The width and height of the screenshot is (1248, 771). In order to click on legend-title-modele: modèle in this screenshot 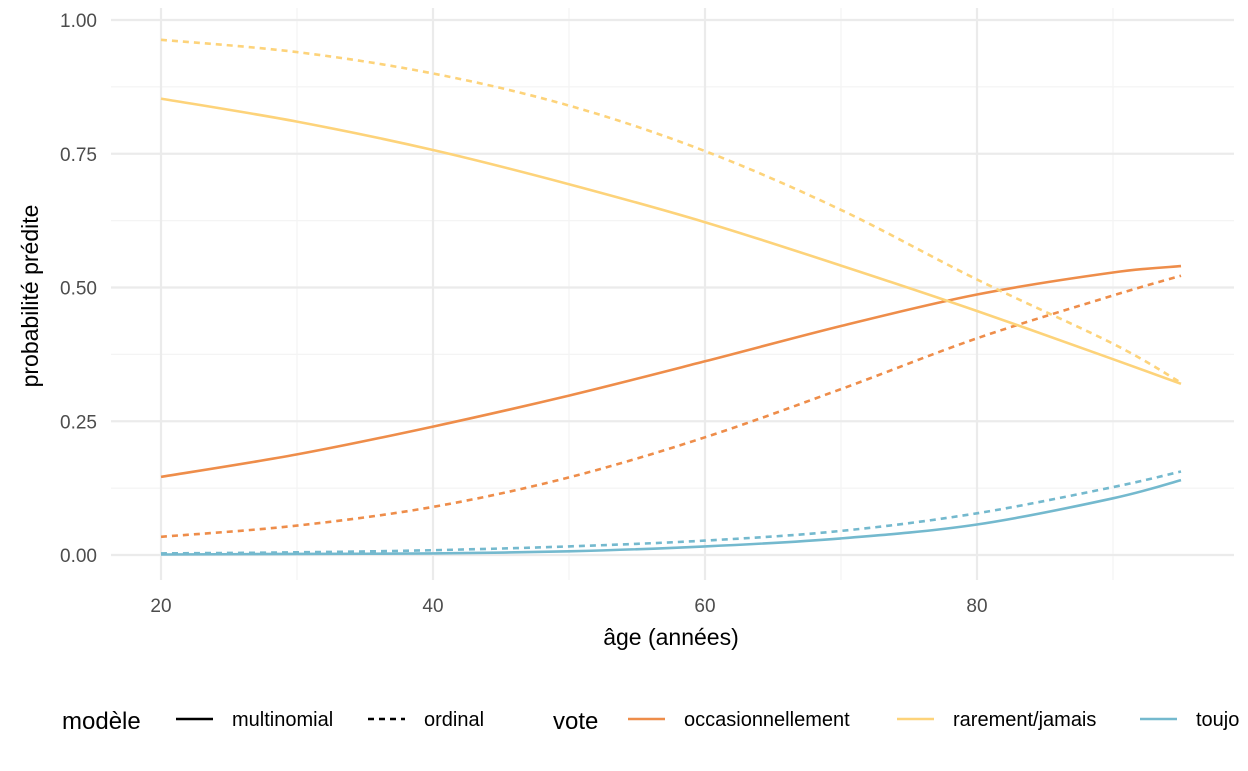, I will do `click(101, 721)`.